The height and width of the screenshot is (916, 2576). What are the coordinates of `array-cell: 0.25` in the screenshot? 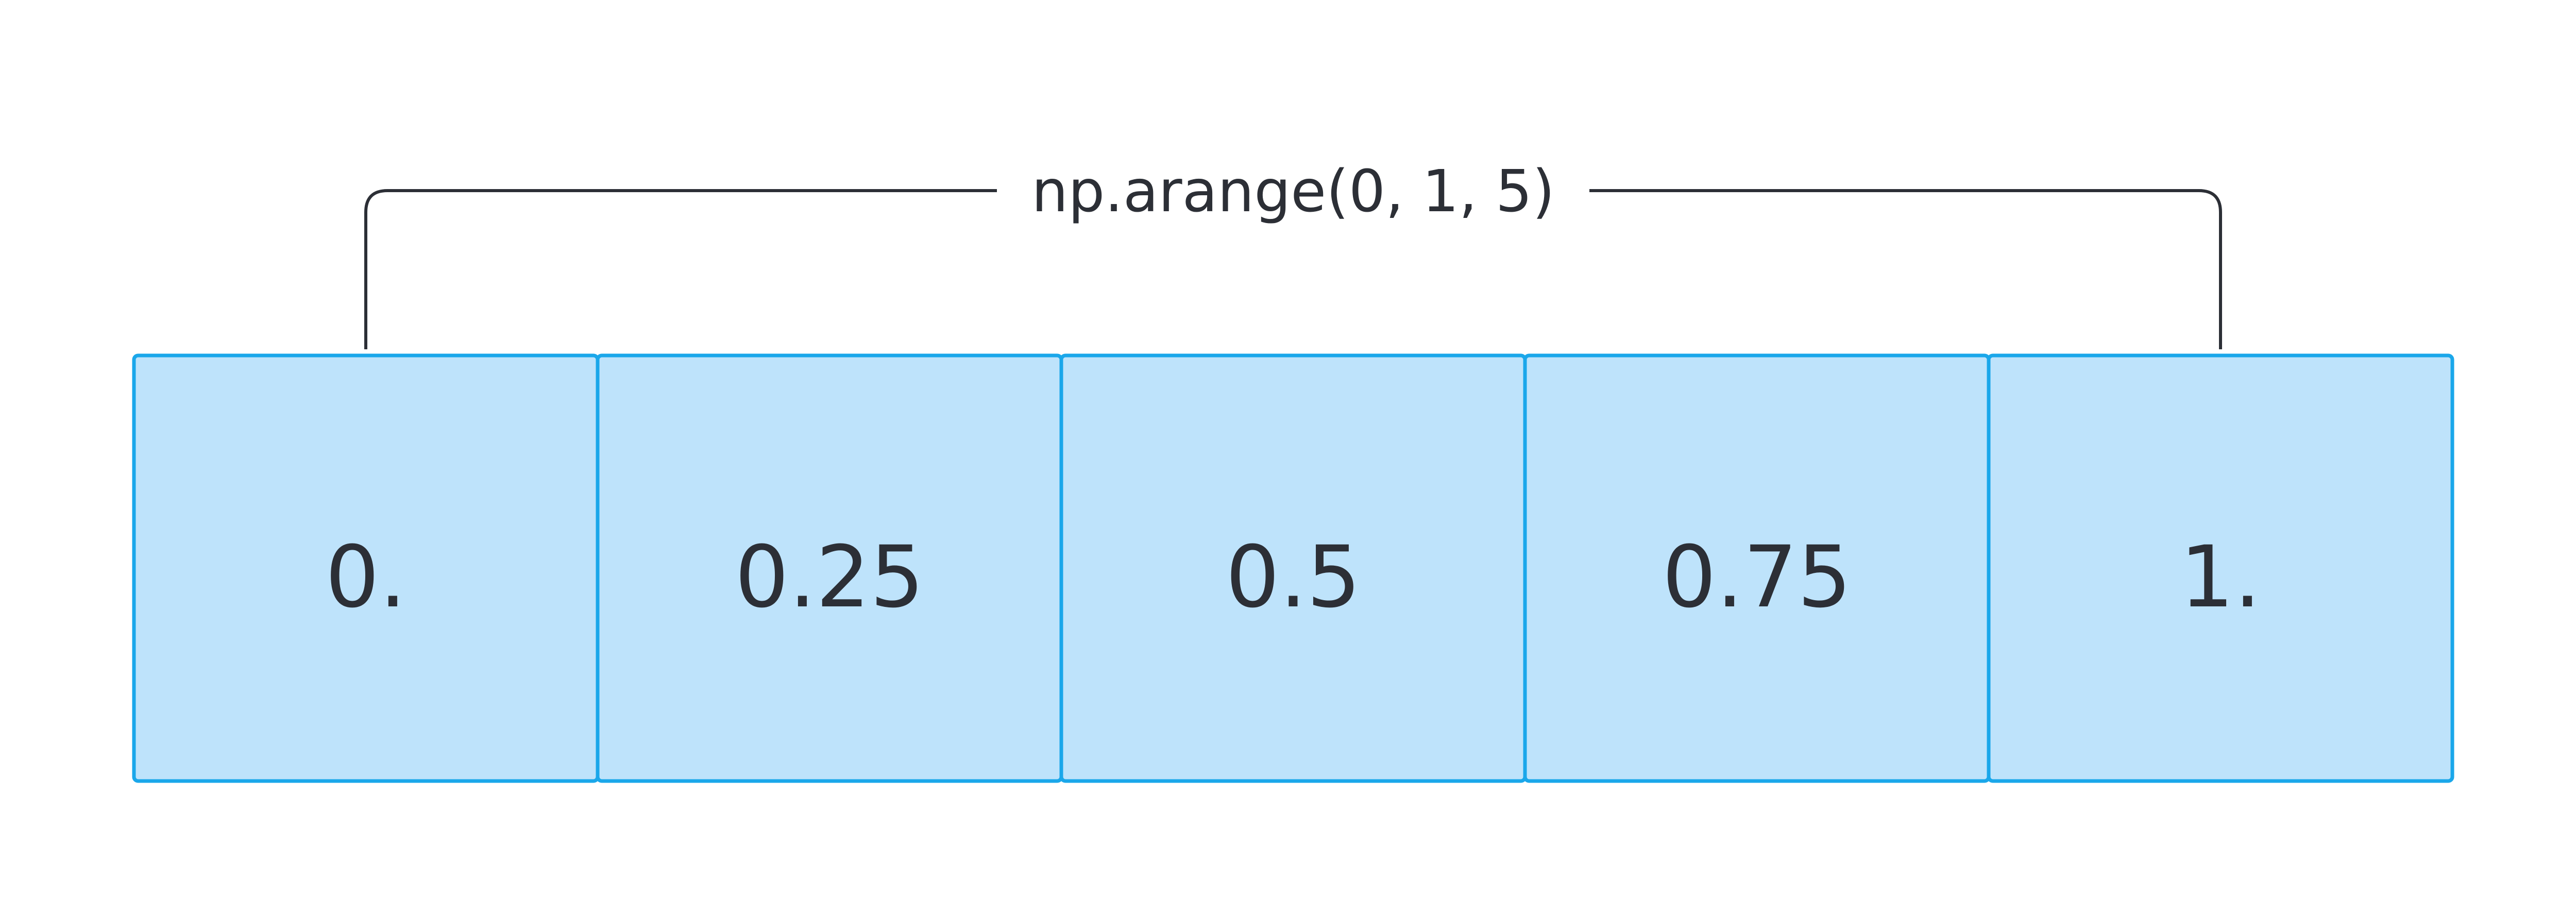 It's located at (829, 568).